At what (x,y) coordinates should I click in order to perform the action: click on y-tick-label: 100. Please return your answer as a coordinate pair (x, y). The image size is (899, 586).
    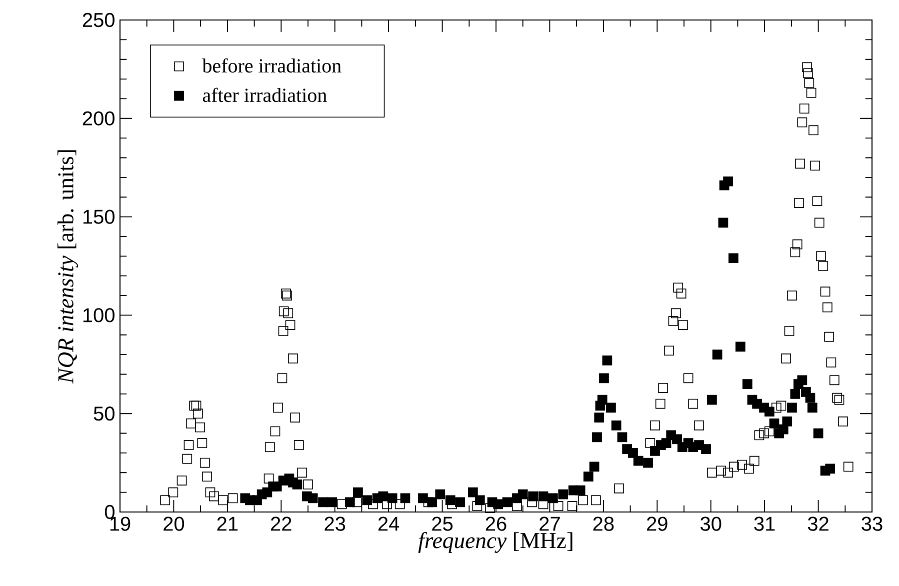
    Looking at the image, I should click on (98, 315).